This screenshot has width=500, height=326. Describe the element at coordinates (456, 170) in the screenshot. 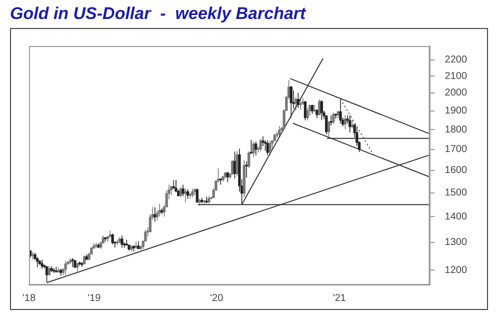

I see `y-tick-label: 1600` at that location.